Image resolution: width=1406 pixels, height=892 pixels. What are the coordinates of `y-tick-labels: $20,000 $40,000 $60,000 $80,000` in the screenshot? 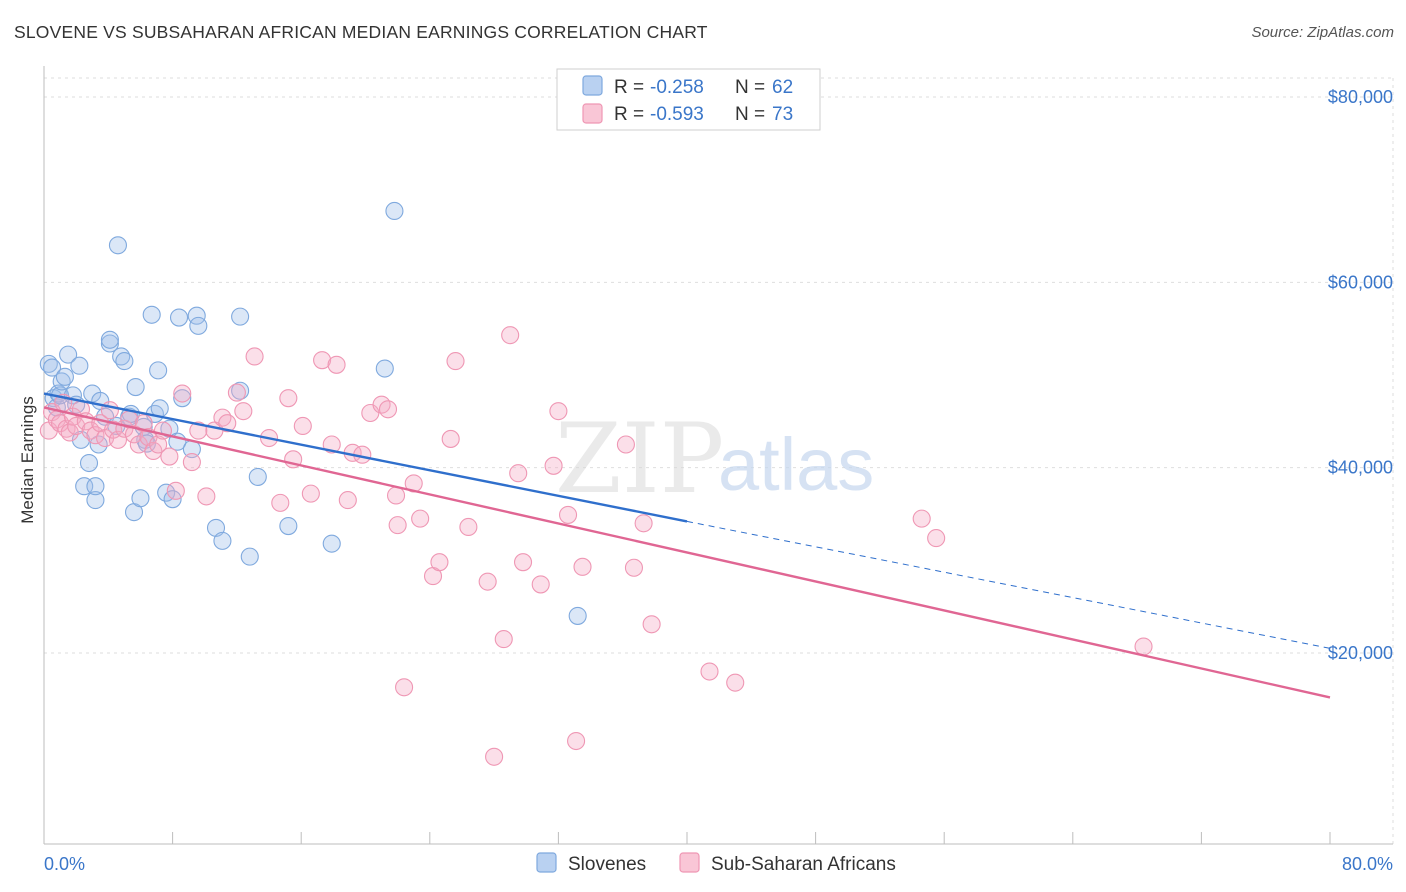 It's located at (1360, 375).